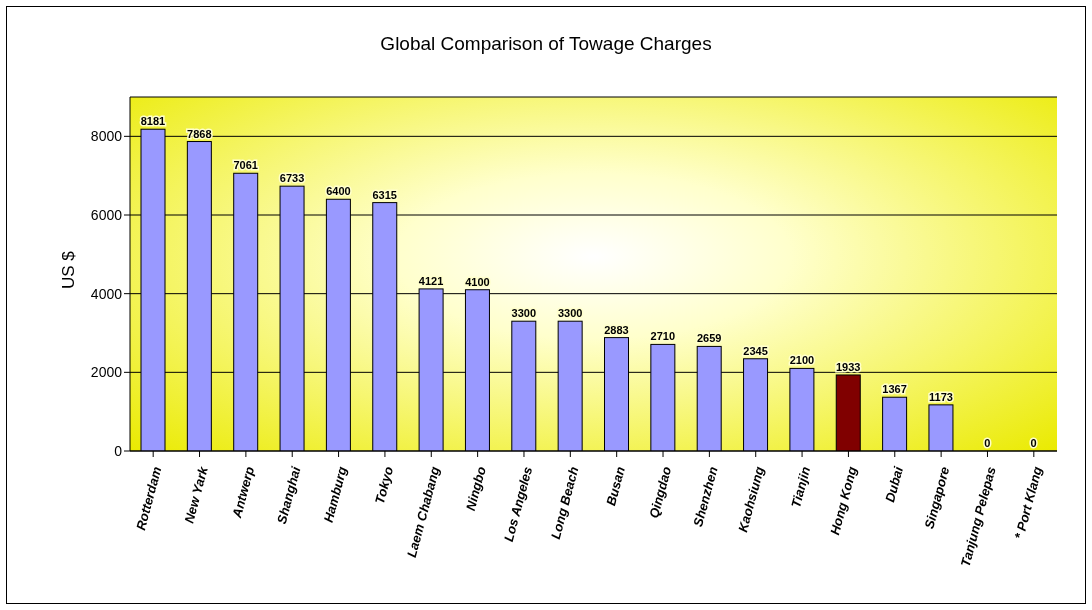 The width and height of the screenshot is (1092, 610). Describe the element at coordinates (663, 336) in the screenshot. I see `data-label: 2710` at that location.